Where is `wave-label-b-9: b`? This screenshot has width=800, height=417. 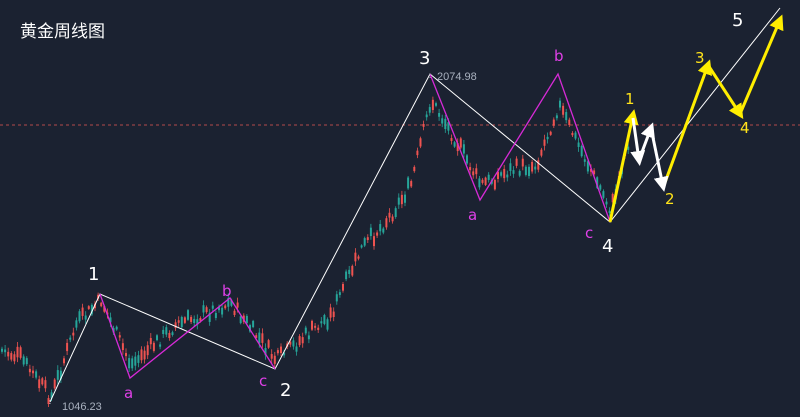 wave-label-b-9: b is located at coordinates (559, 56).